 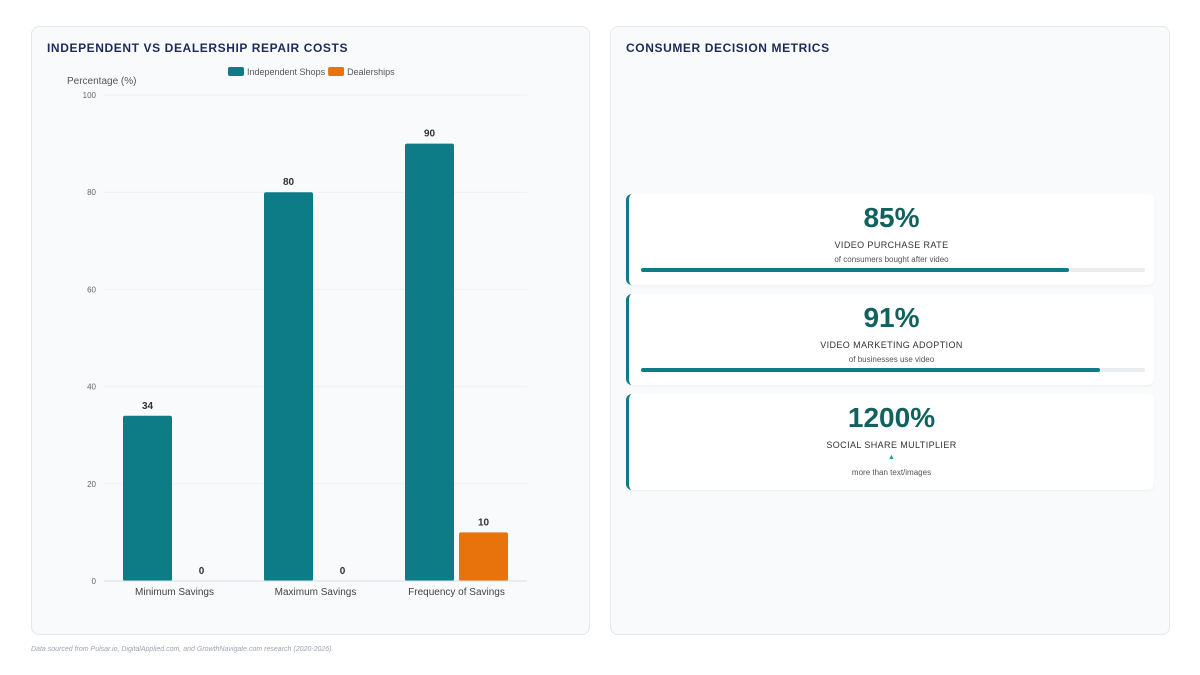 I want to click on data-label: 80, so click(x=289, y=182).